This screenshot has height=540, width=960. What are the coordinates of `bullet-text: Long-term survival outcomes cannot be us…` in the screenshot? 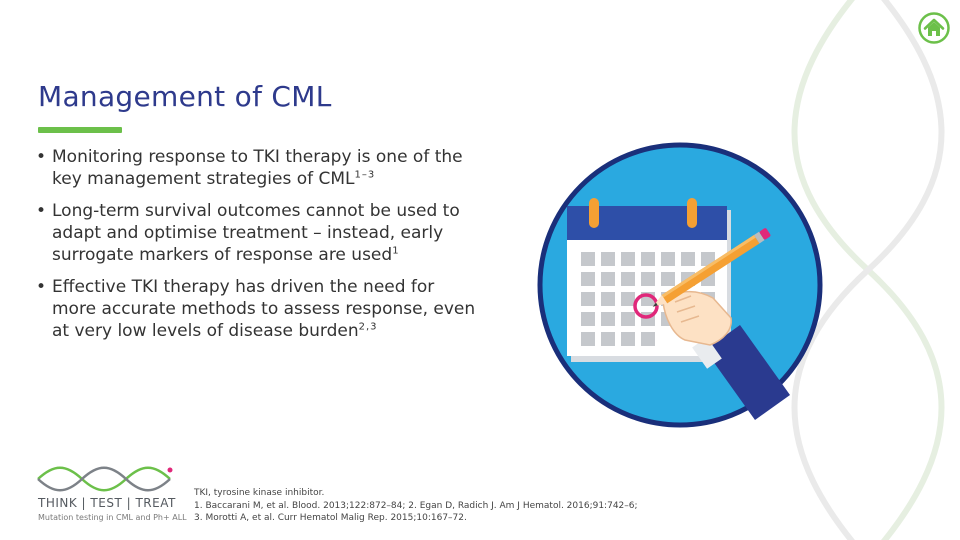 It's located at (256, 233).